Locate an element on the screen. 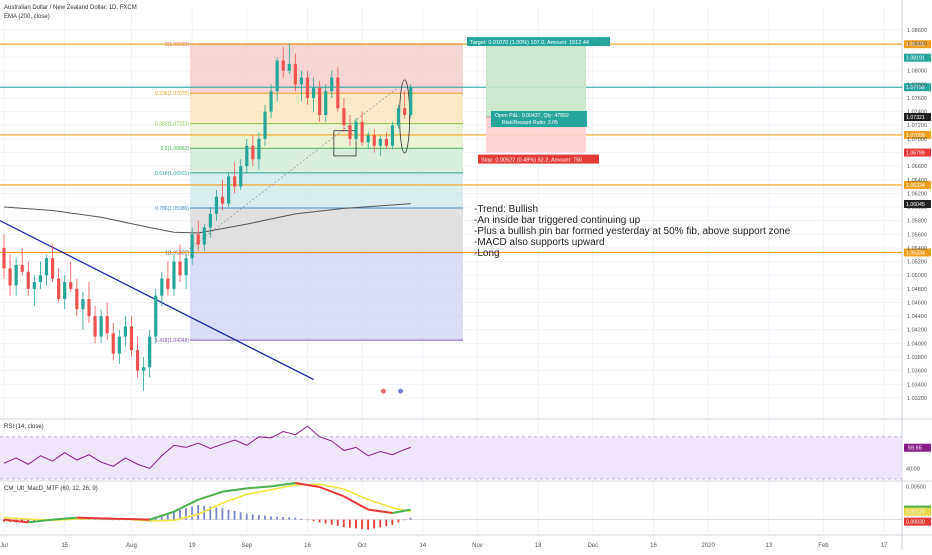 The height and width of the screenshot is (555, 932). price-tick-label: 1.03200 is located at coordinates (917, 399).